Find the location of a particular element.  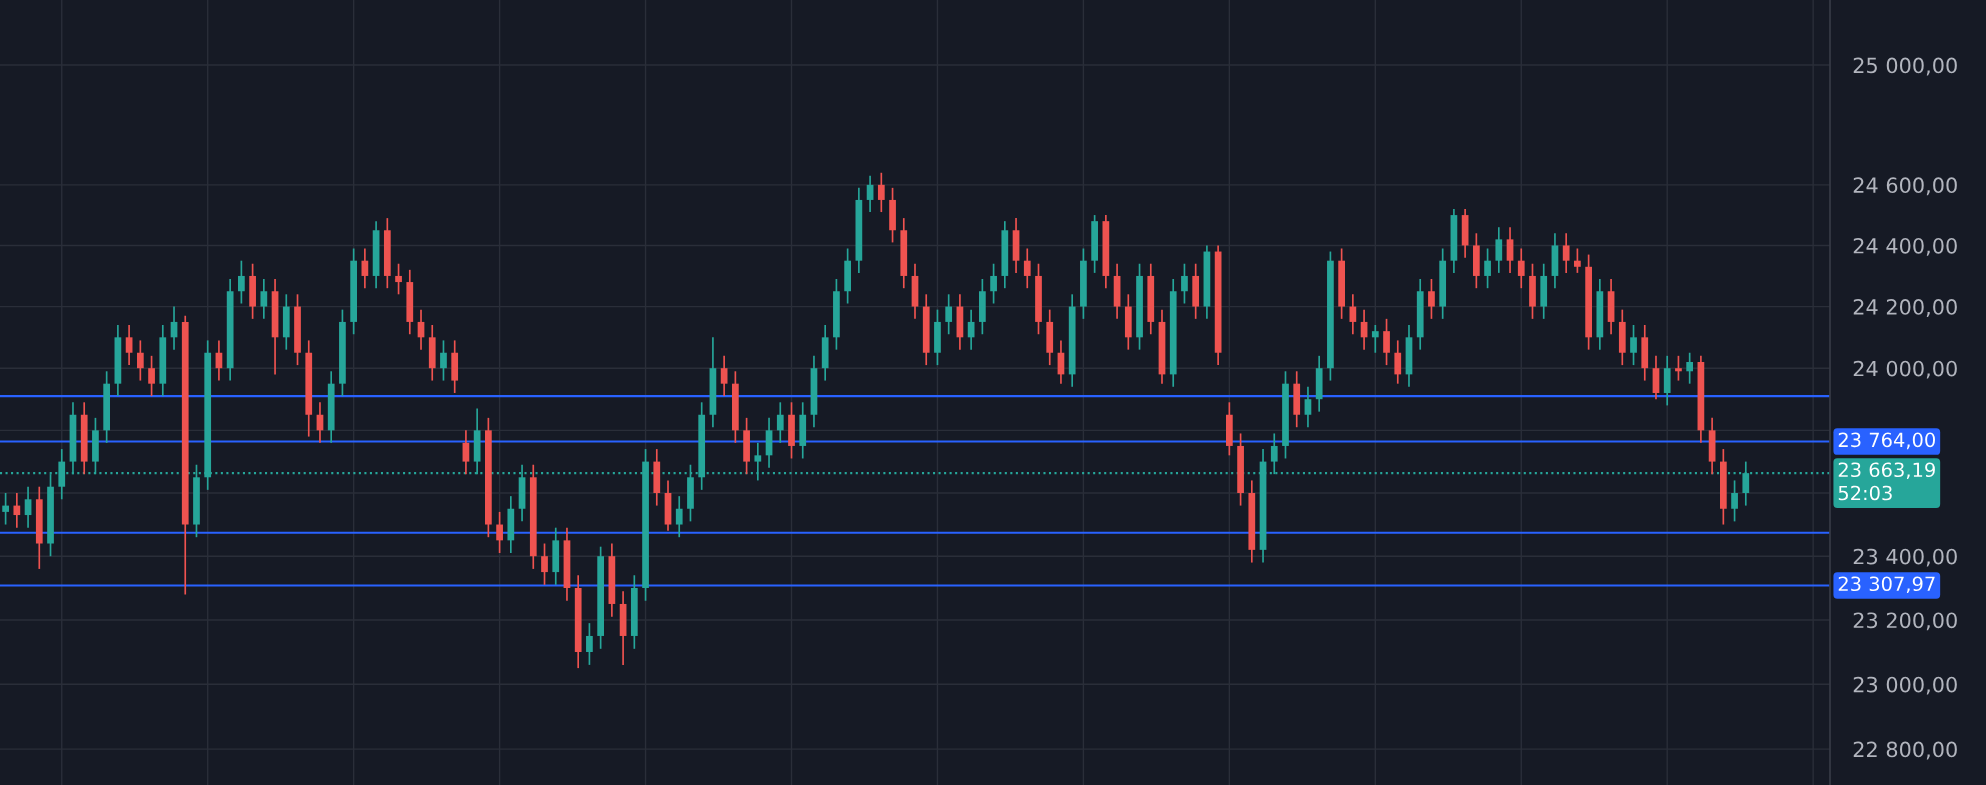

y-tick-label: 23 000,00 is located at coordinates (1905, 685).